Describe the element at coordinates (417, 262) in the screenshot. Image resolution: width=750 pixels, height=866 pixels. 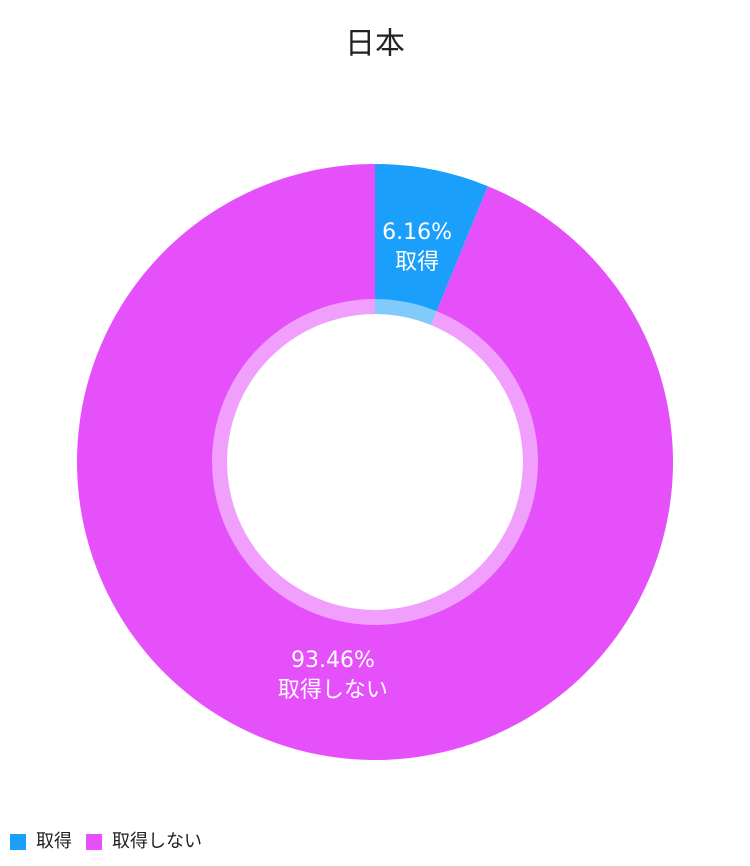
I see `slice-category-label: 取得` at that location.